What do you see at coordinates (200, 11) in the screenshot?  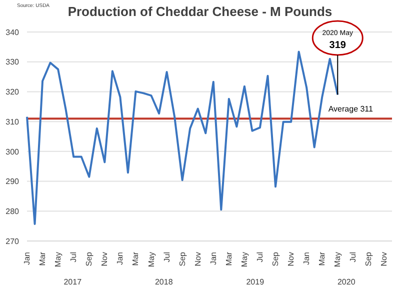 I see `chart-title: Production of Cheddar Cheese - M Pounds` at bounding box center [200, 11].